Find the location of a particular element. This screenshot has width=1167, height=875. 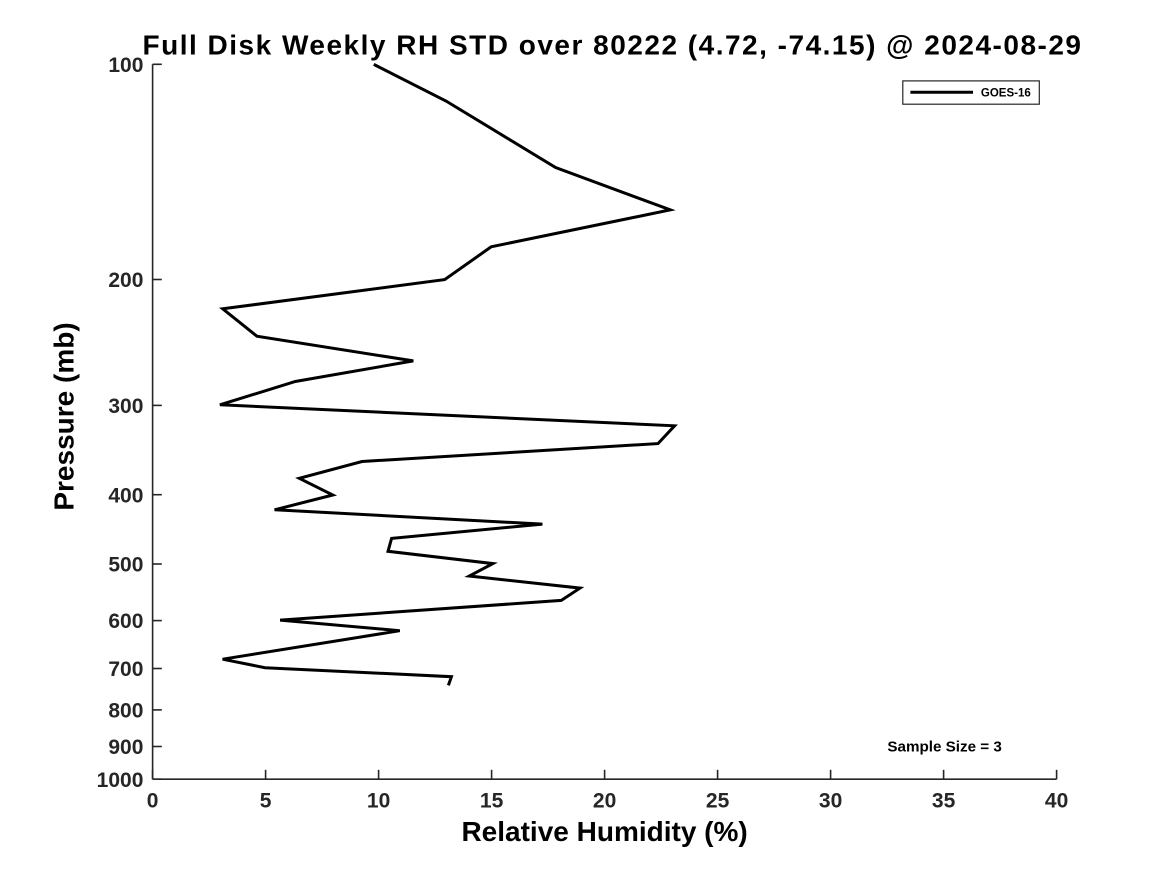

svg-text: 700 is located at coordinates (125, 669).